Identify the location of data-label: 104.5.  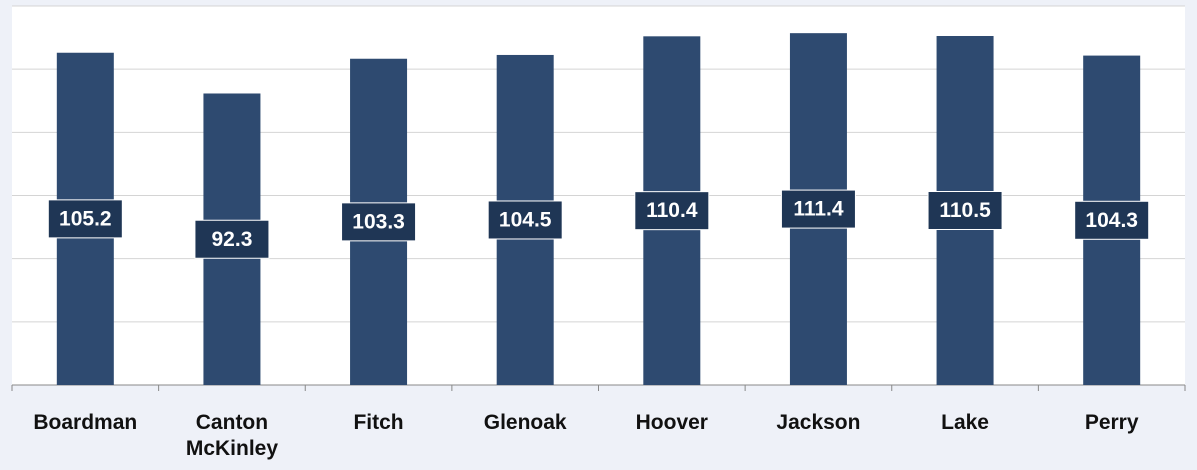
(525, 220).